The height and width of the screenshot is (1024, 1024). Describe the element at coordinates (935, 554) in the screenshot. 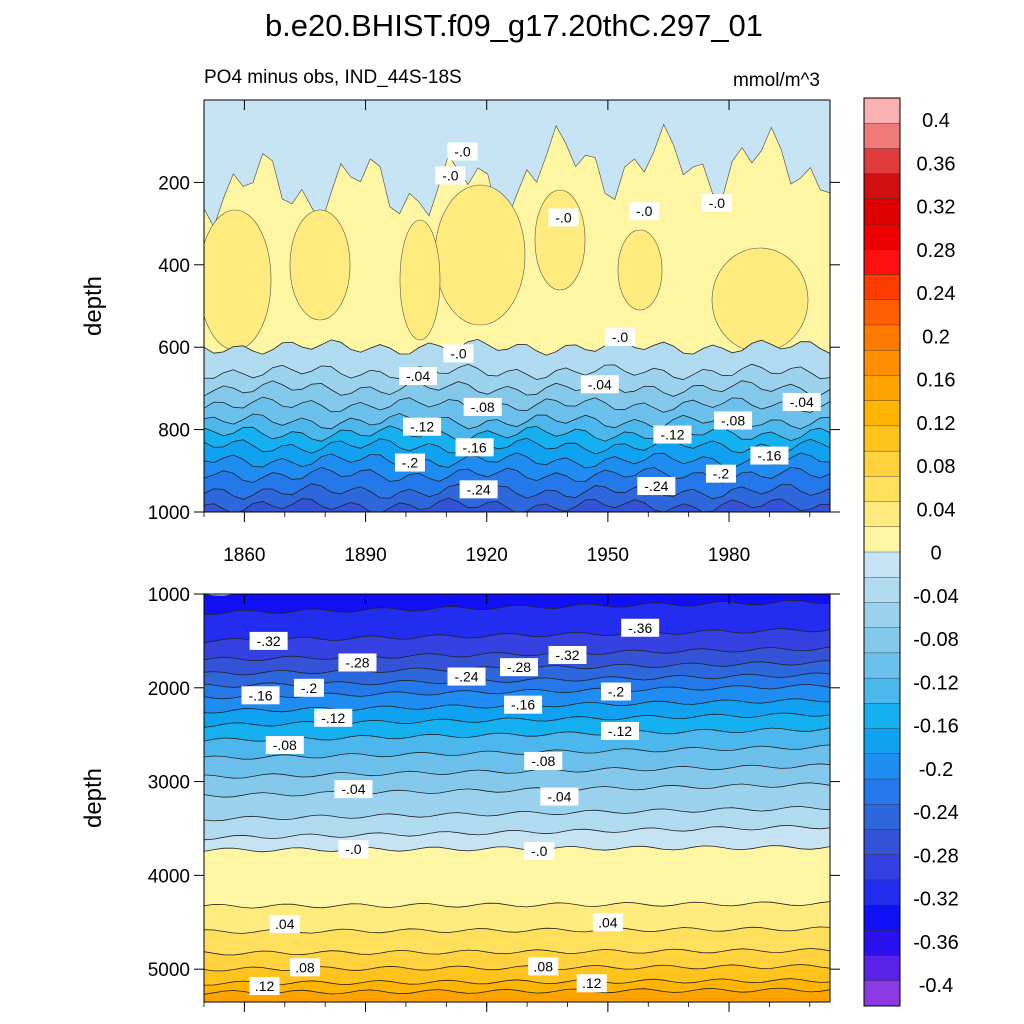

I see `colorbar-tick-label: 0` at that location.